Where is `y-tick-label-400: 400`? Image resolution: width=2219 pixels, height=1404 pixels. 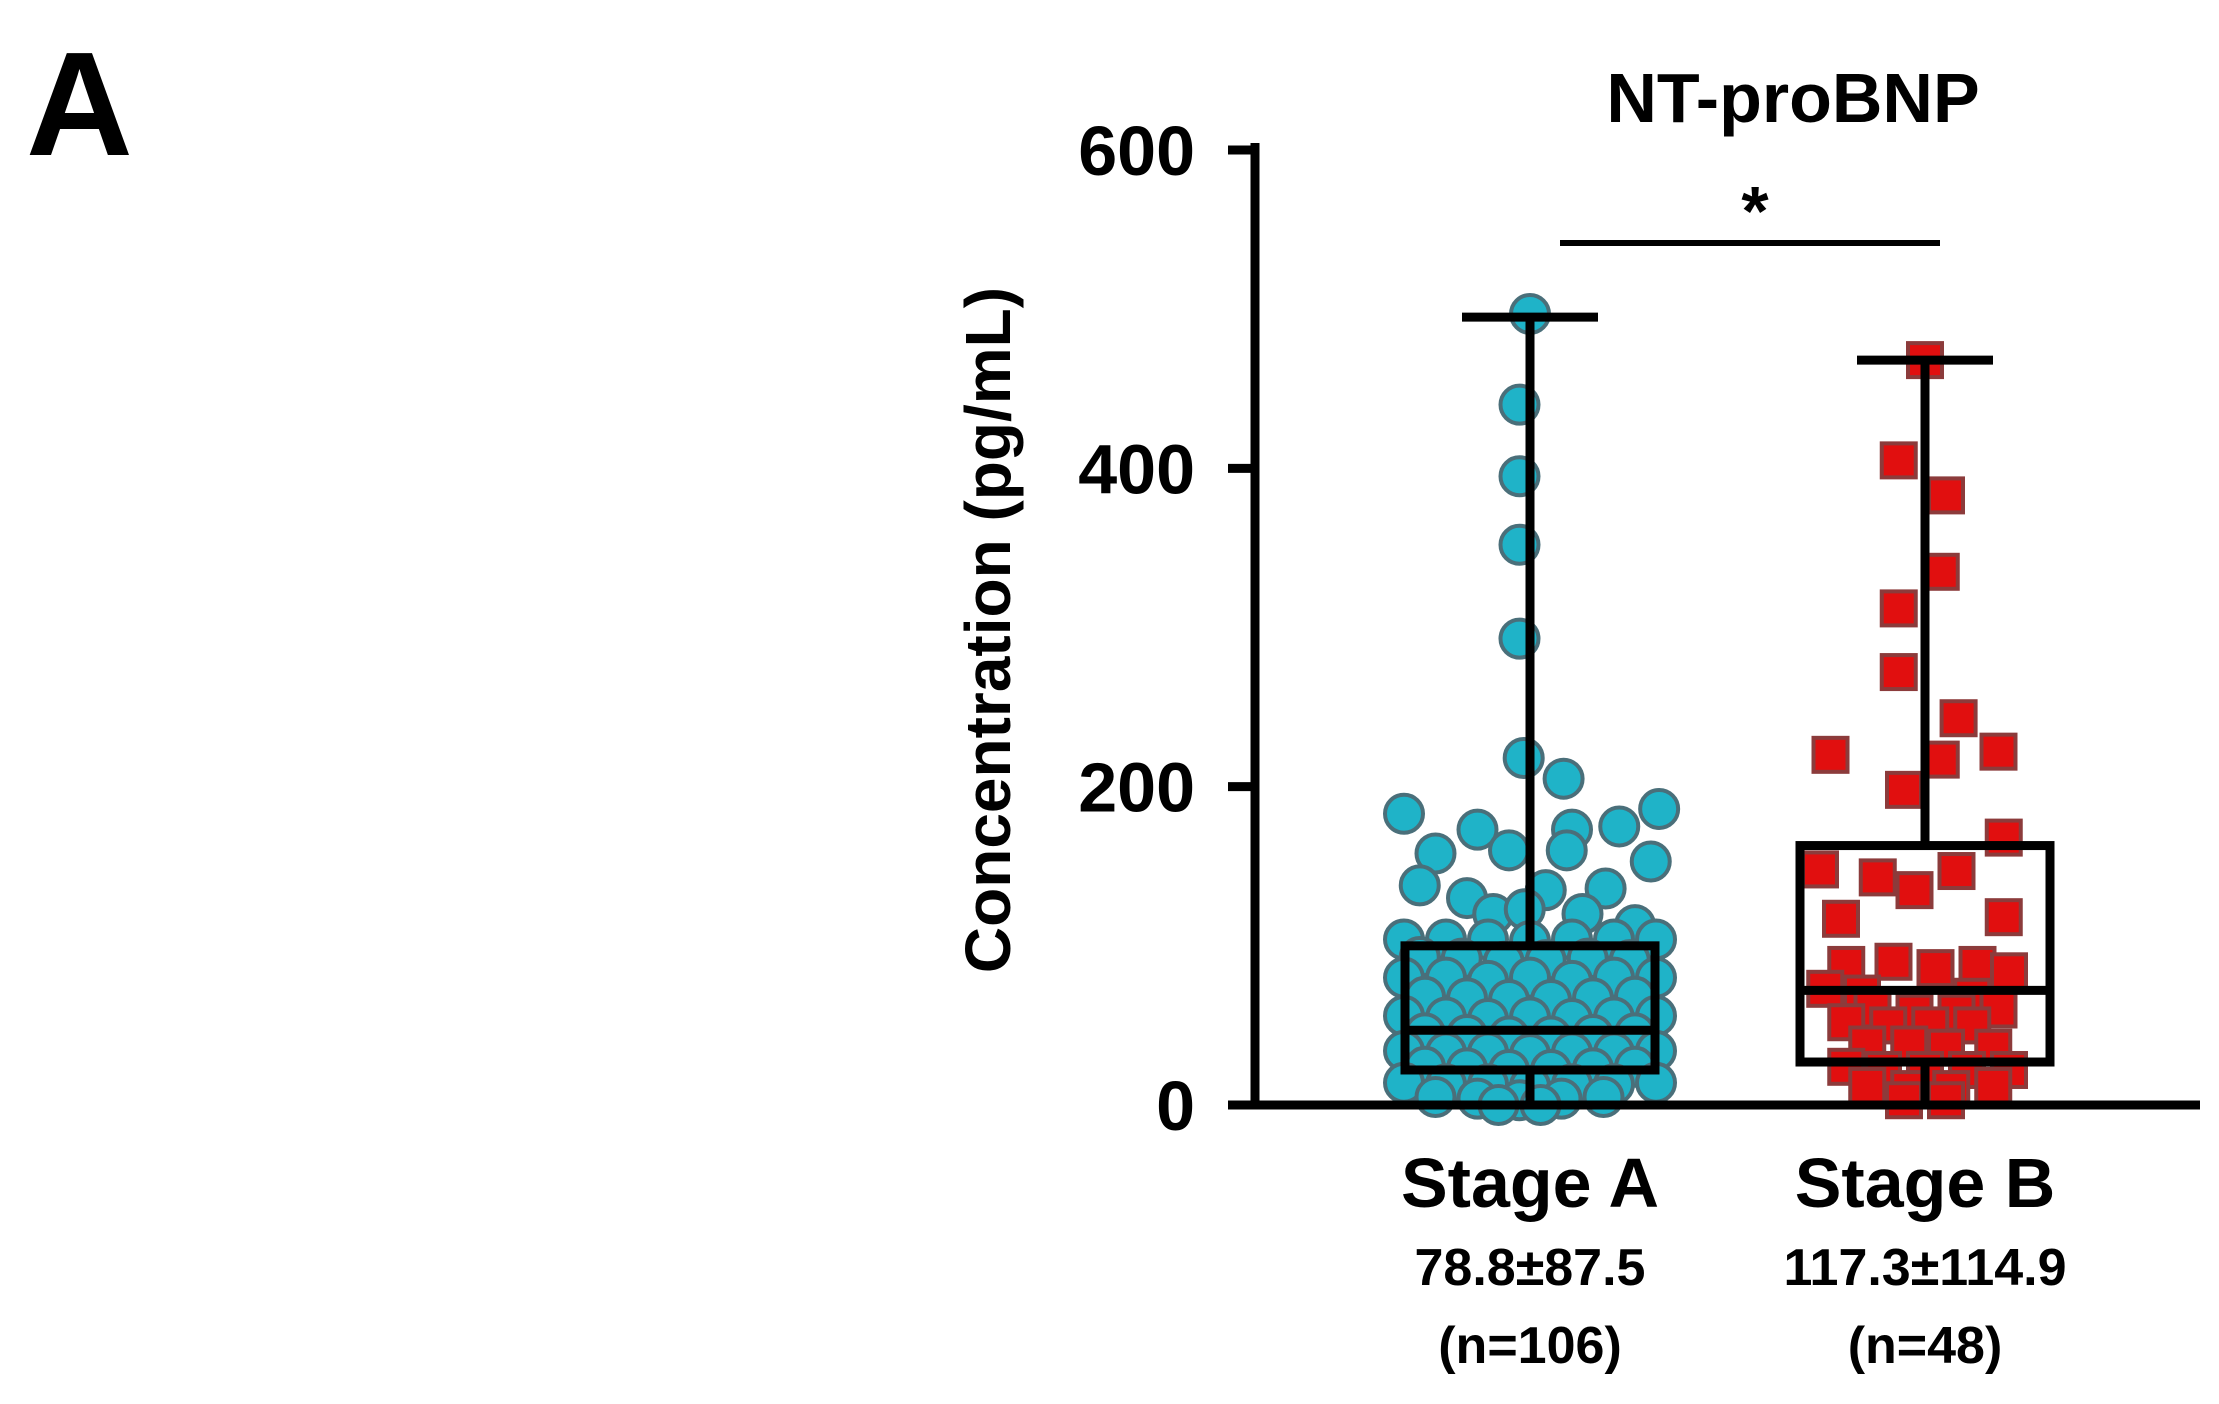
y-tick-label-400: 400 is located at coordinates (1136, 469).